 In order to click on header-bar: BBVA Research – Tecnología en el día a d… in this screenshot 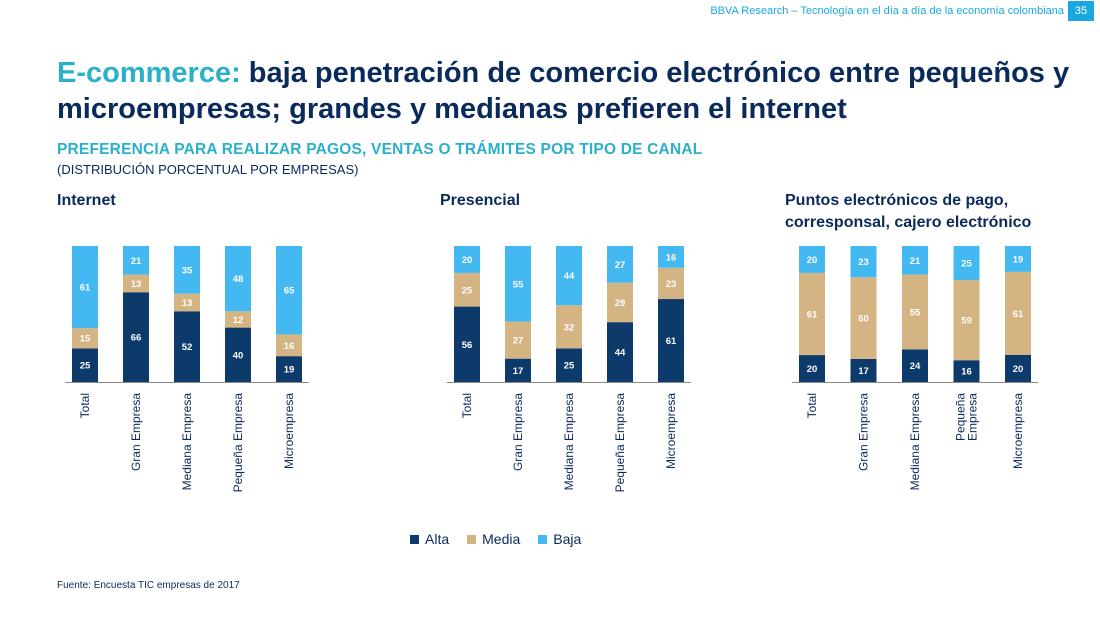, I will do `click(550, 11)`.